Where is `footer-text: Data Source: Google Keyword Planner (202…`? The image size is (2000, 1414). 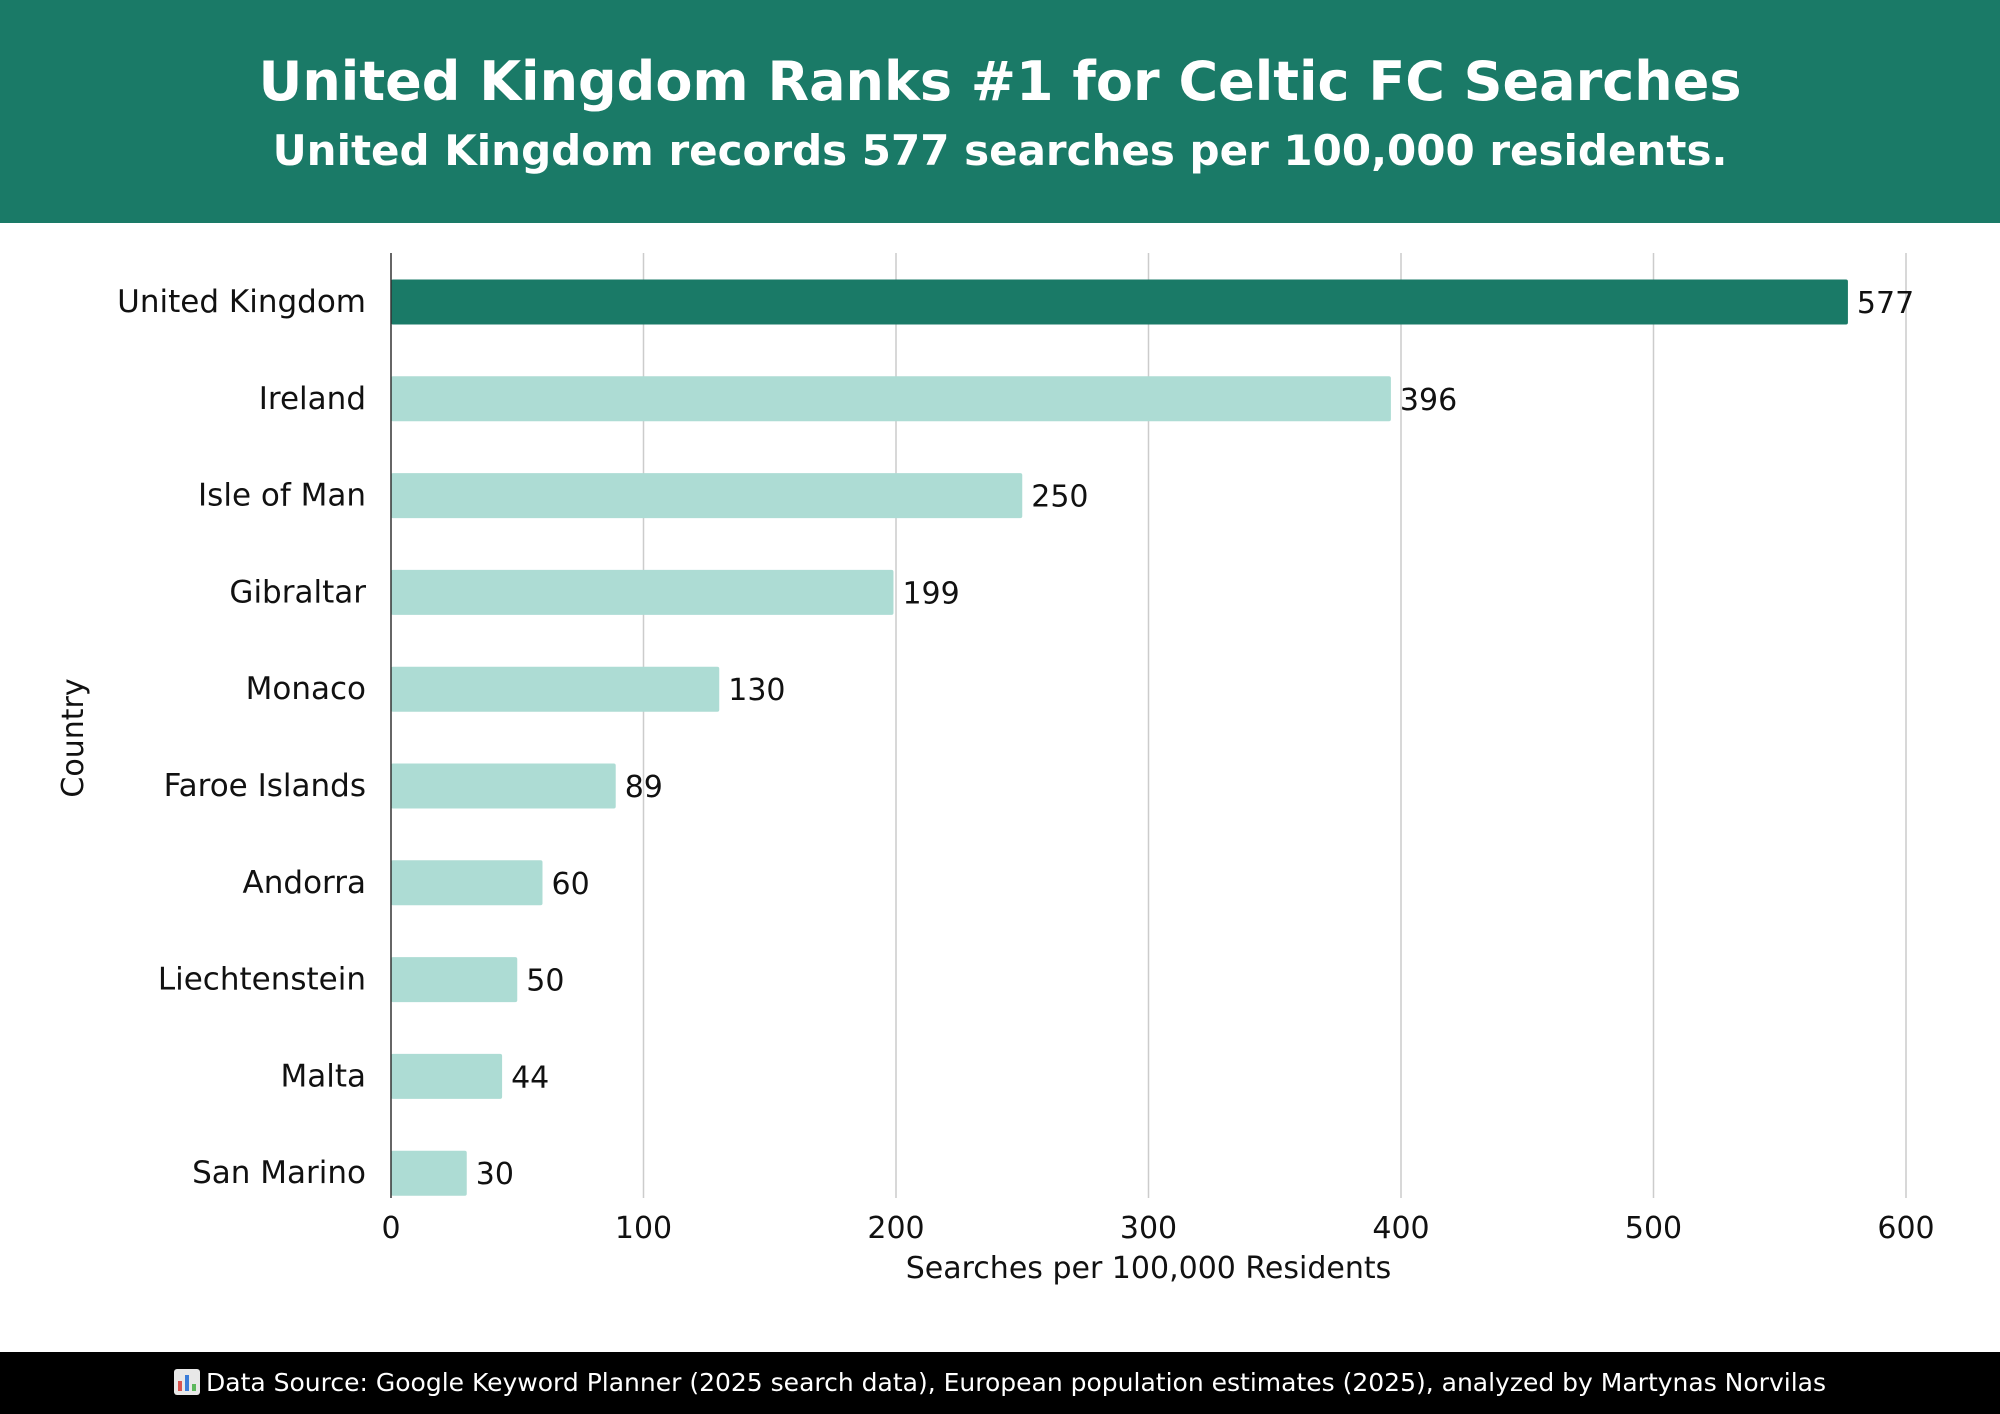
footer-text: Data Source: Google Keyword Planner (202… is located at coordinates (1016, 1382).